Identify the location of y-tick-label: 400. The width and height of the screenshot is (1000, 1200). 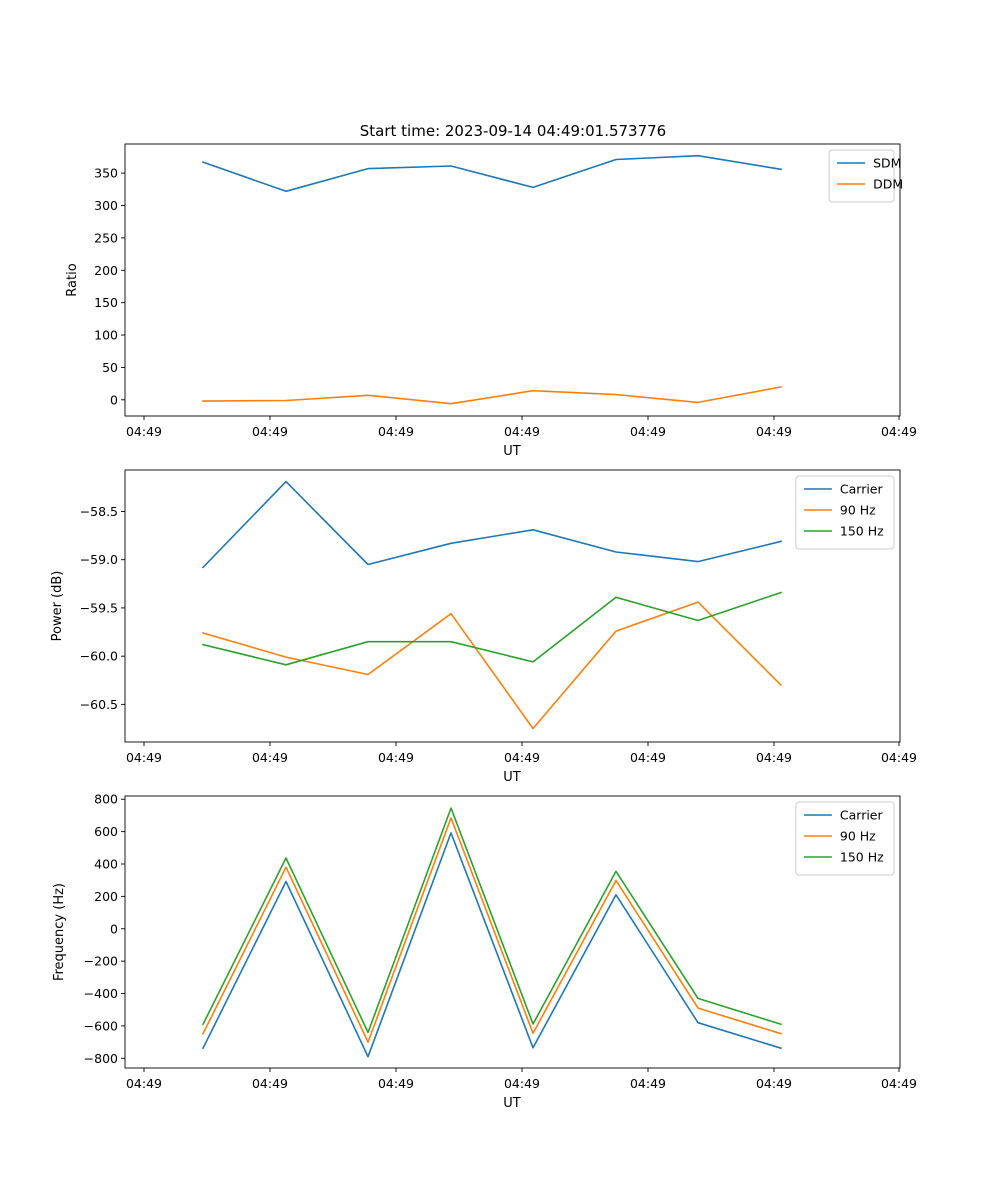
(106, 864).